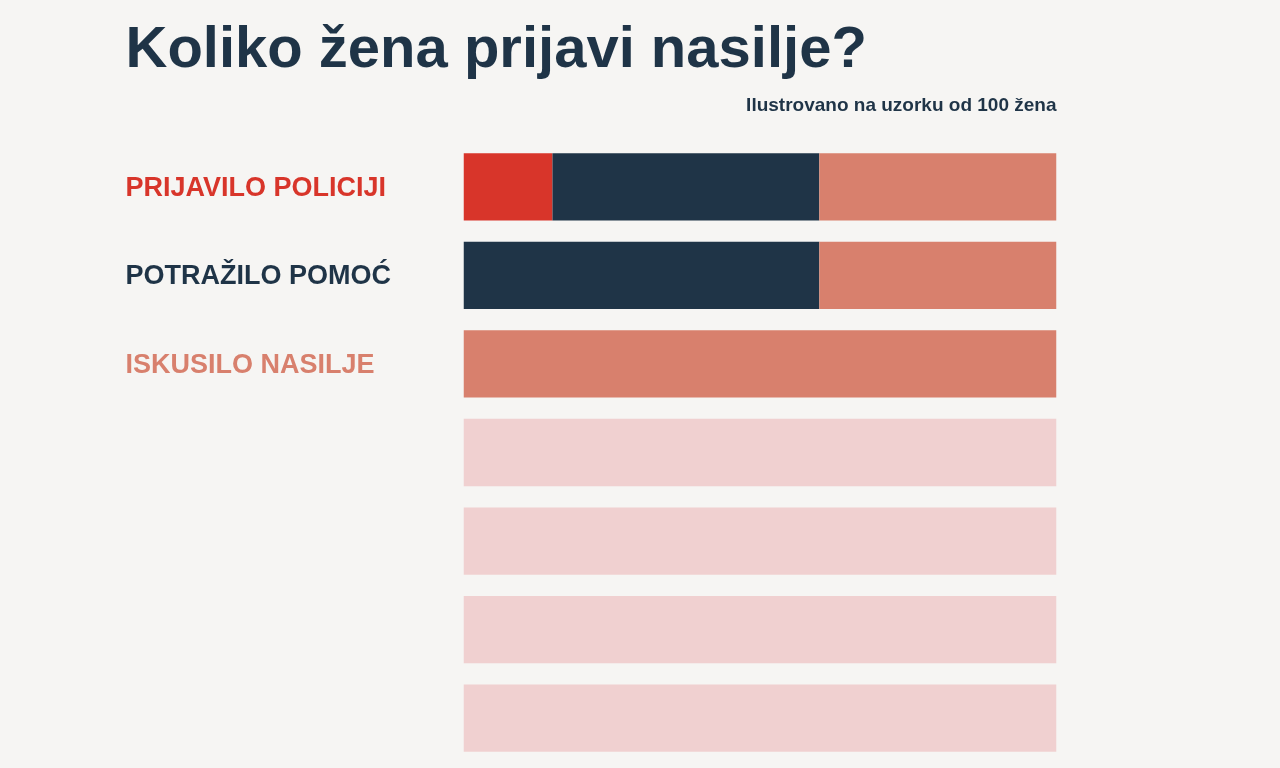 This screenshot has width=1280, height=768. What do you see at coordinates (250, 363) in the screenshot?
I see `y-tick-label: ISKUSILO NASILJE` at bounding box center [250, 363].